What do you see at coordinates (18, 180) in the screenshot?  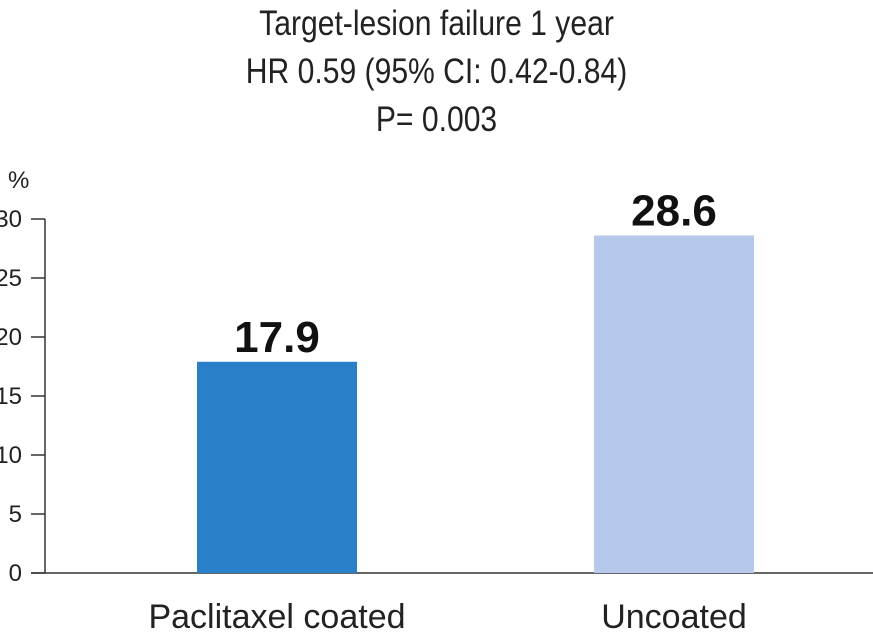 I see `y-axis-unit-label: %` at bounding box center [18, 180].